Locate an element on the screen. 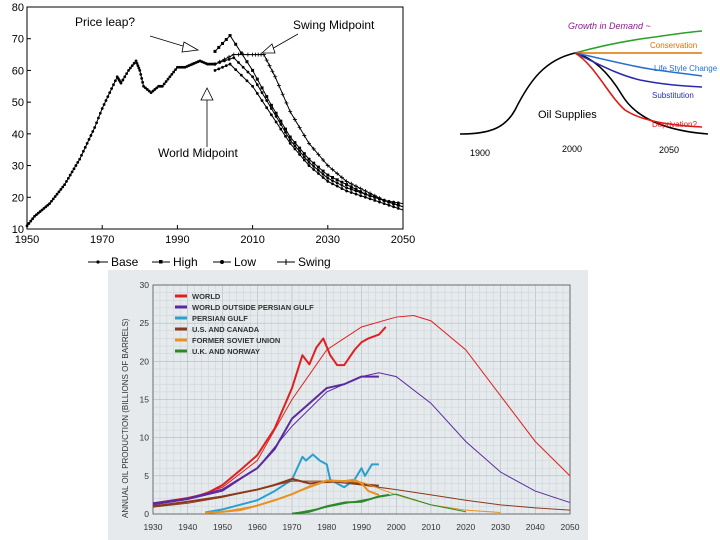 Image resolution: width=720 pixels, height=540 pixels. x-tick-label: 1980 is located at coordinates (326, 527).